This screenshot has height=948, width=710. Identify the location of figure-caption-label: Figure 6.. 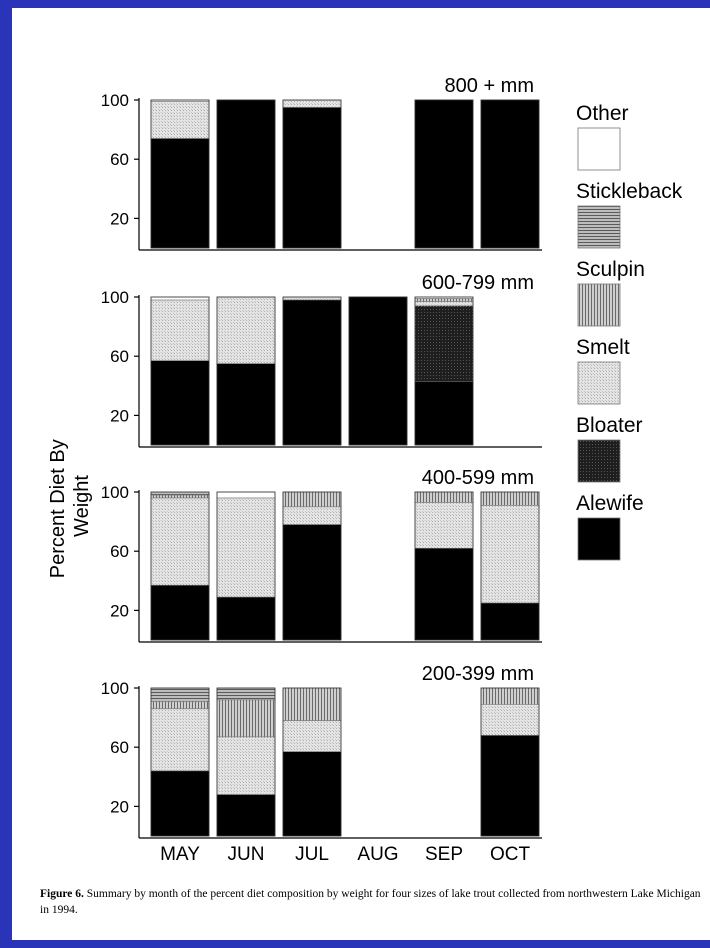
(62, 894).